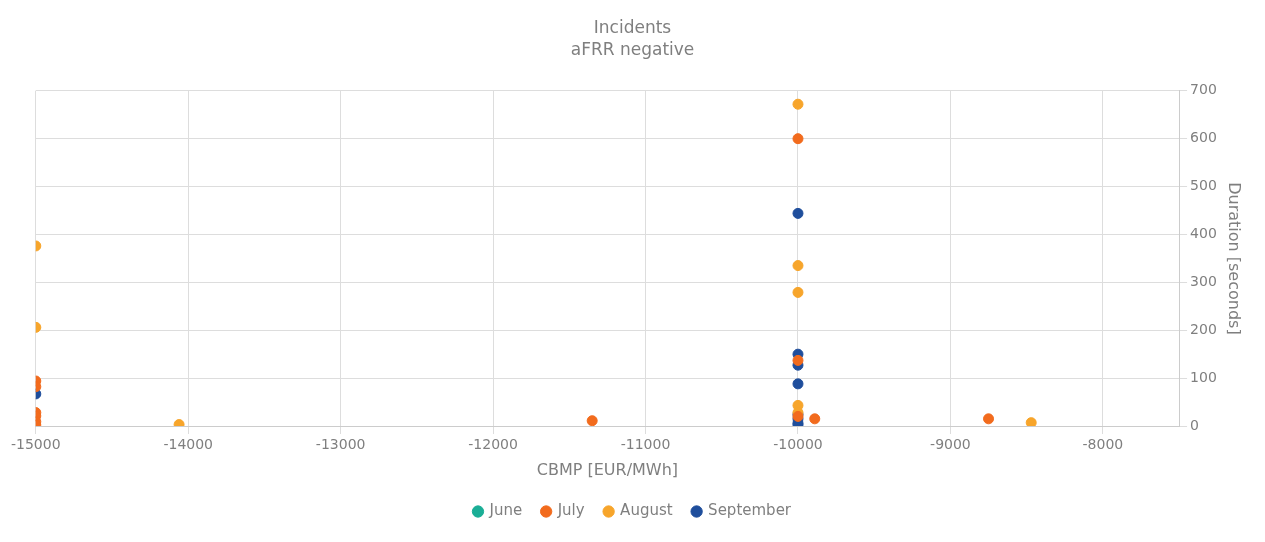  Describe the element at coordinates (1203, 233) in the screenshot. I see `y-tick-label: 400` at that location.